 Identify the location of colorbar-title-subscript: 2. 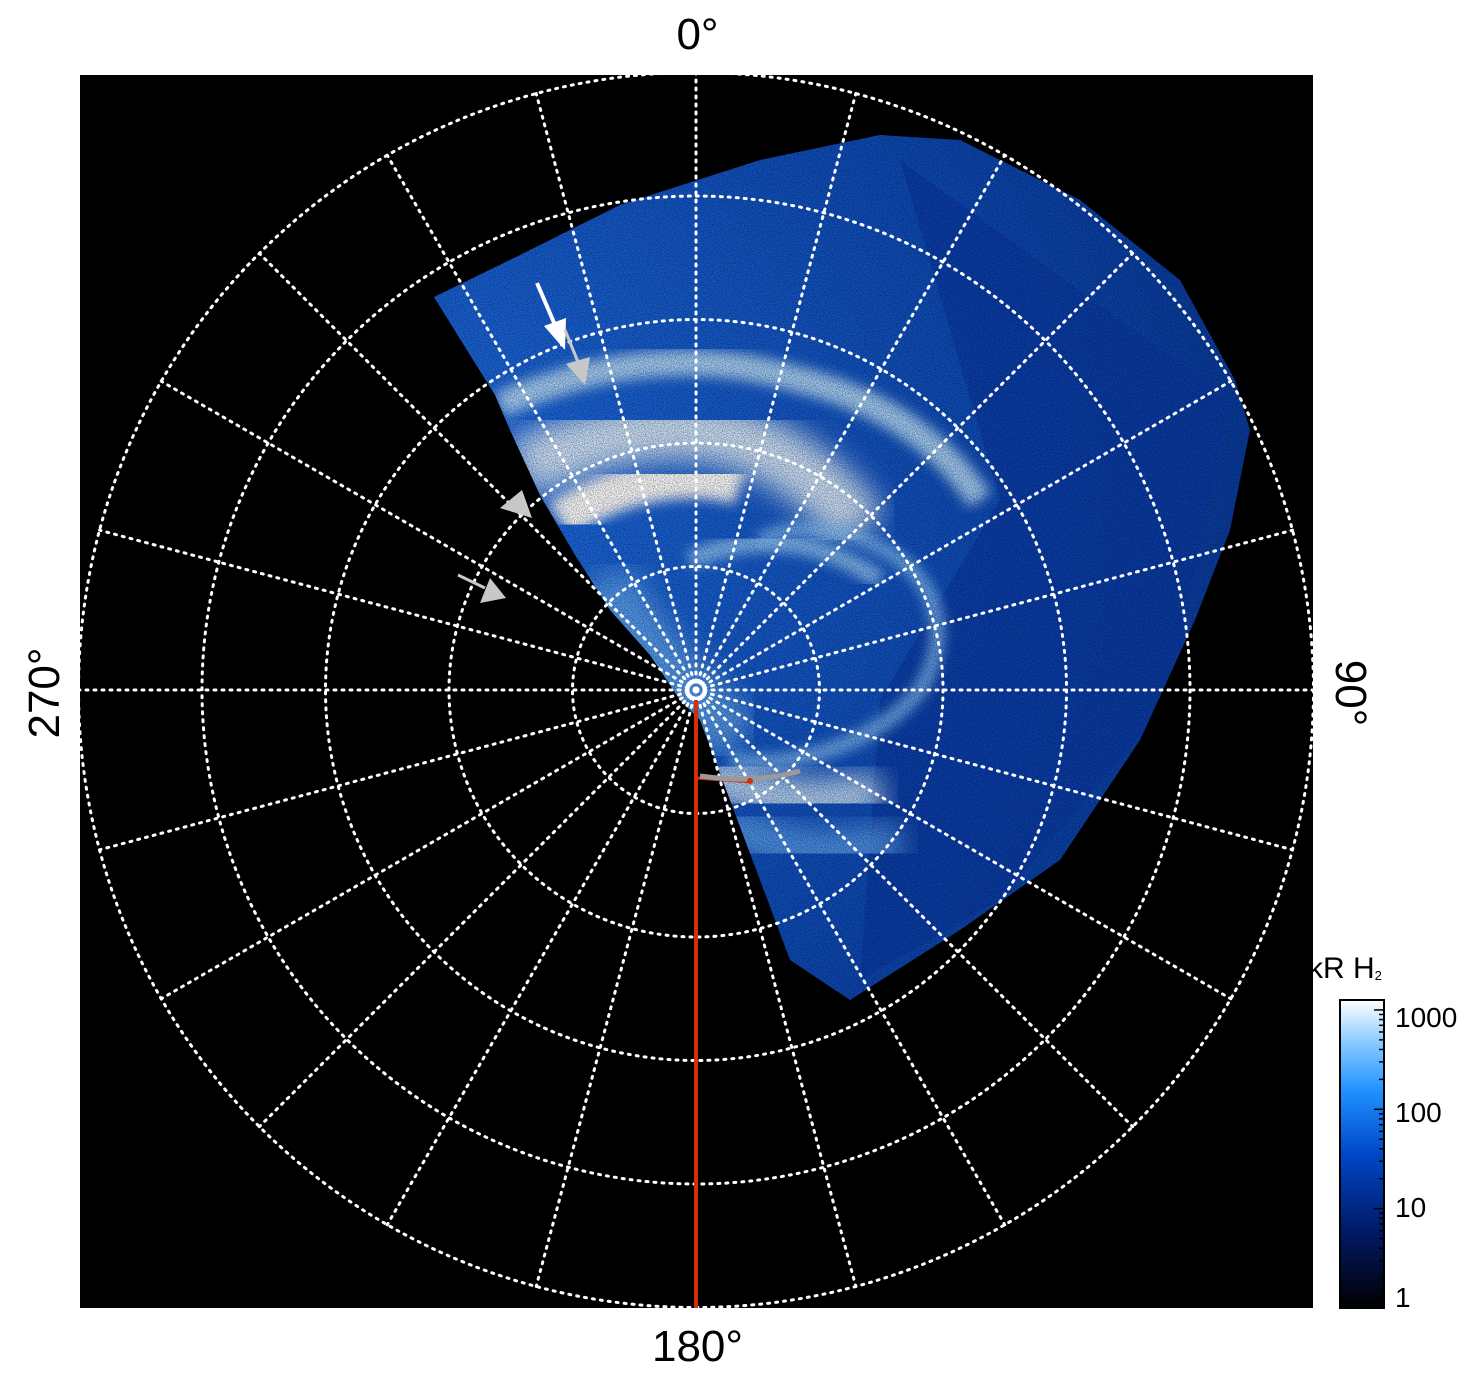
(1378, 975).